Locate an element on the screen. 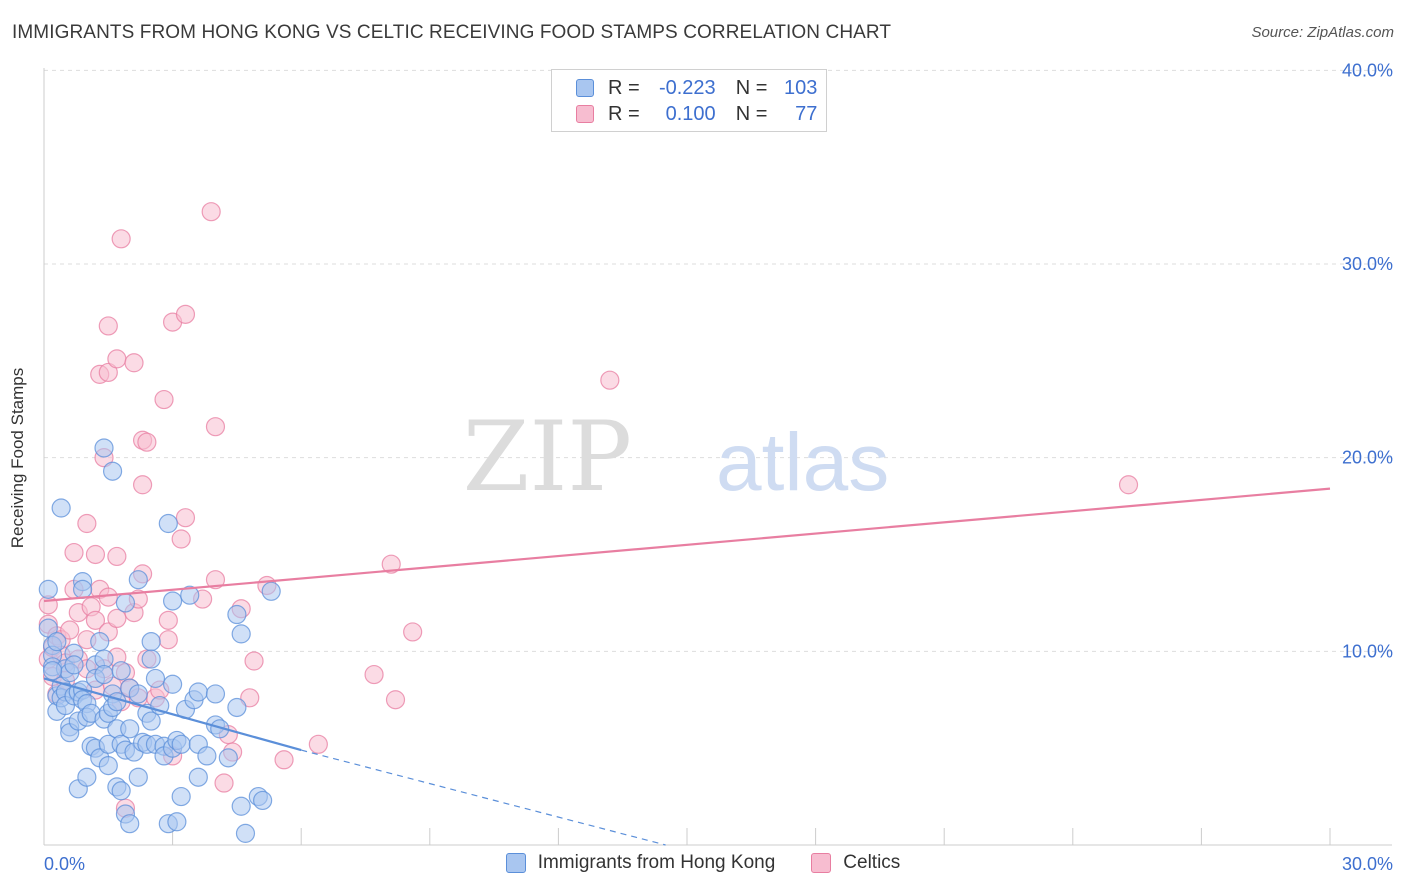 Image resolution: width=1406 pixels, height=892 pixels. y-tick-label: 10.0% is located at coordinates (1367, 651).